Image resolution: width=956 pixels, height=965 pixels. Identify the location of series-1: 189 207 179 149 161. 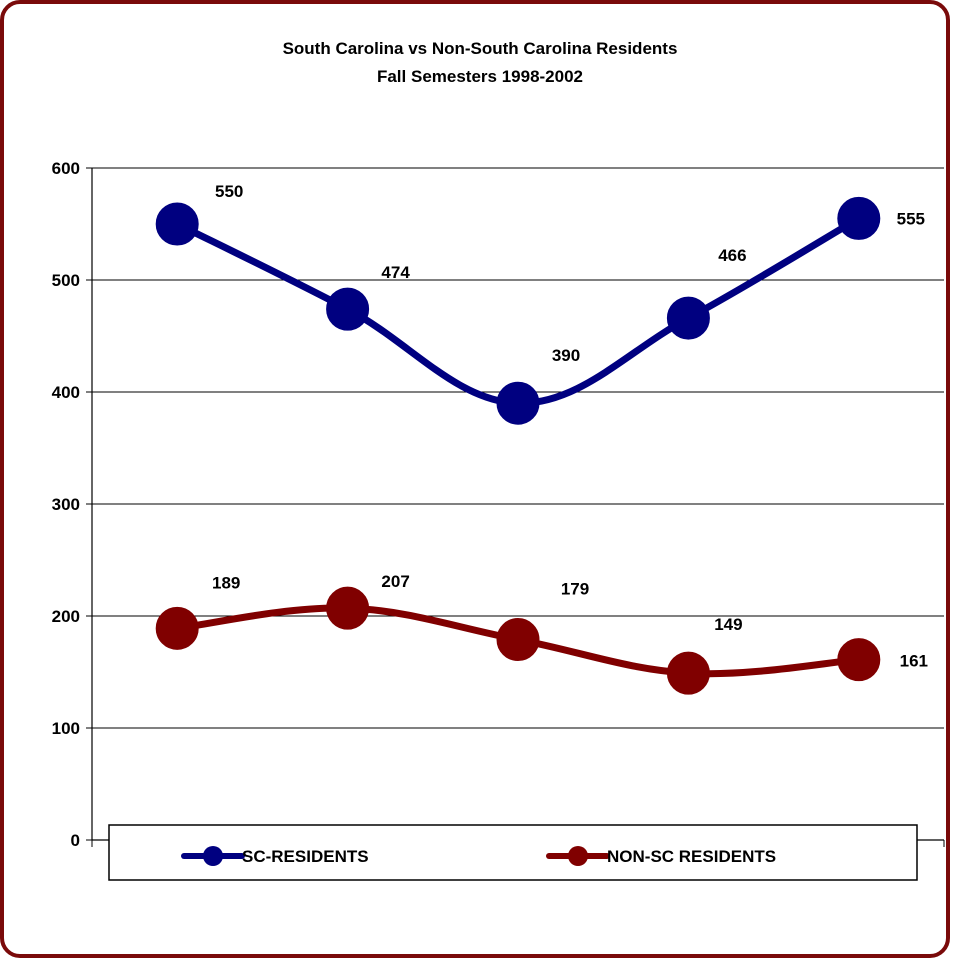
(541, 633).